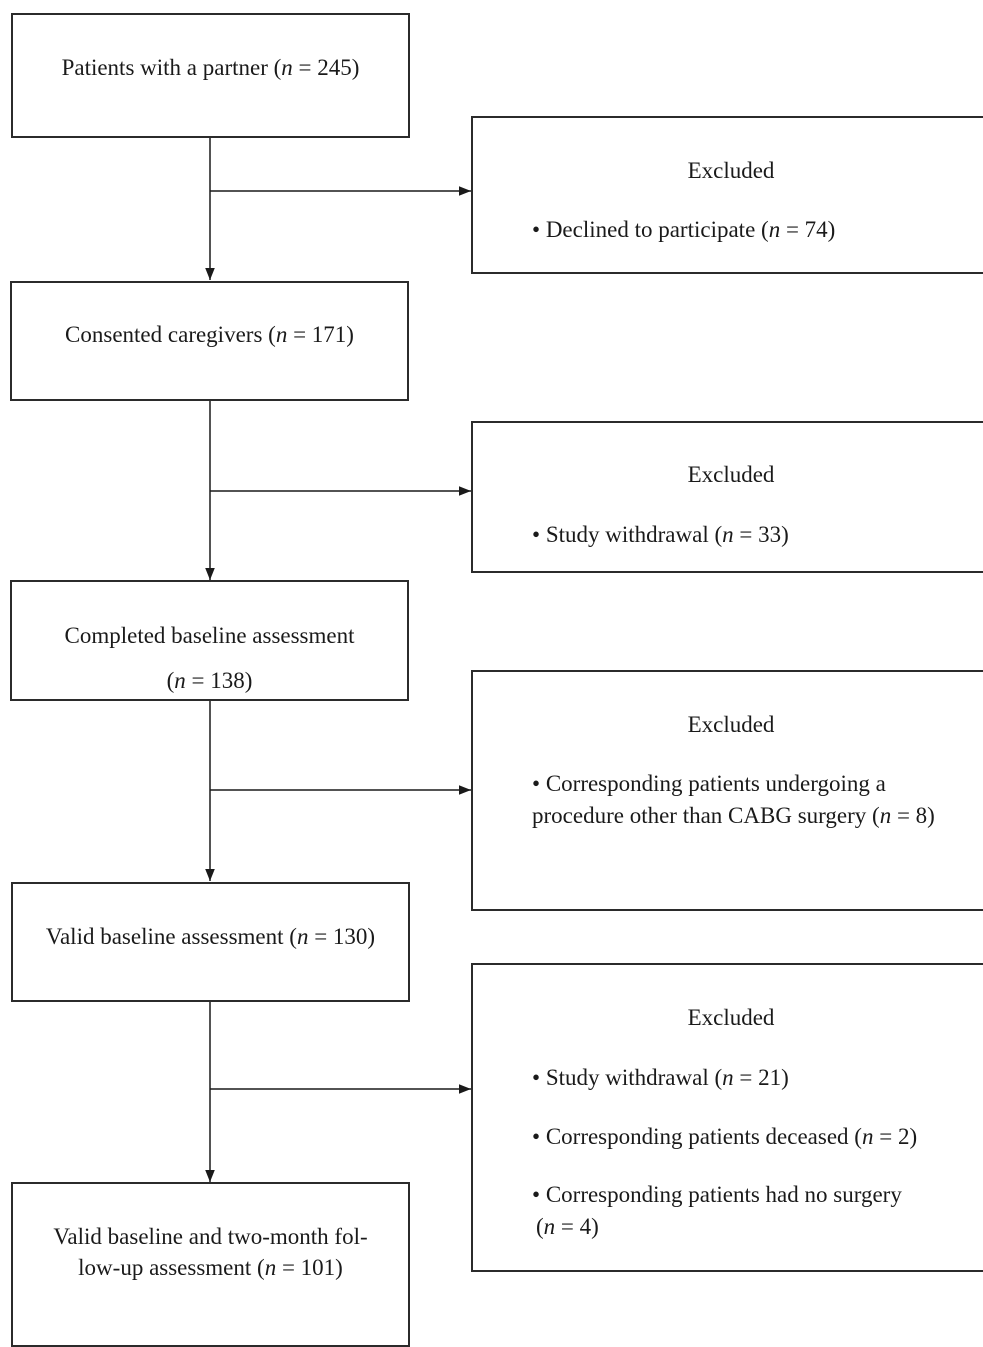  What do you see at coordinates (210, 936) in the screenshot?
I see `label-valid-baseline: Valid baseline assessment (n = 130)` at bounding box center [210, 936].